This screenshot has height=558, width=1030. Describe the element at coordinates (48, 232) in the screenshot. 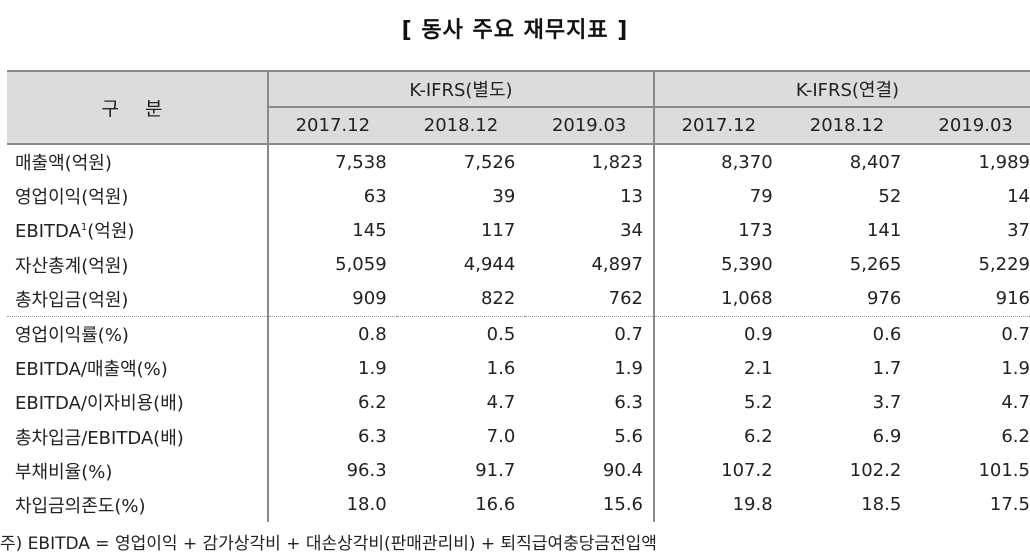

I see `row-label-main: EBITDA` at that location.